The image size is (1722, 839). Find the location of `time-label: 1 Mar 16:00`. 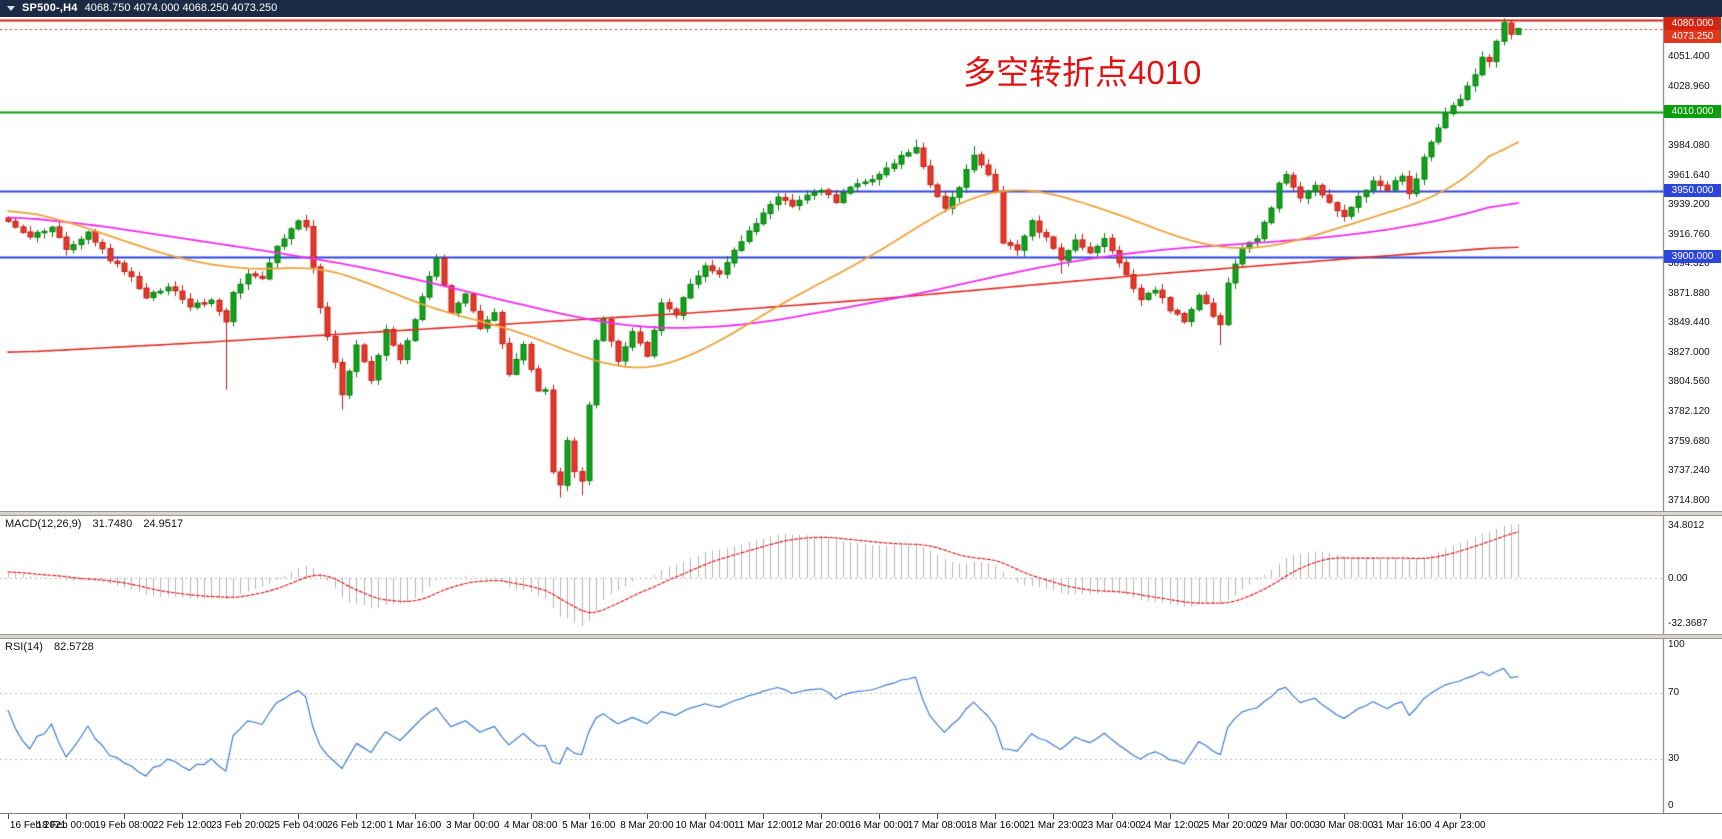

time-label: 1 Mar 16:00 is located at coordinates (414, 825).